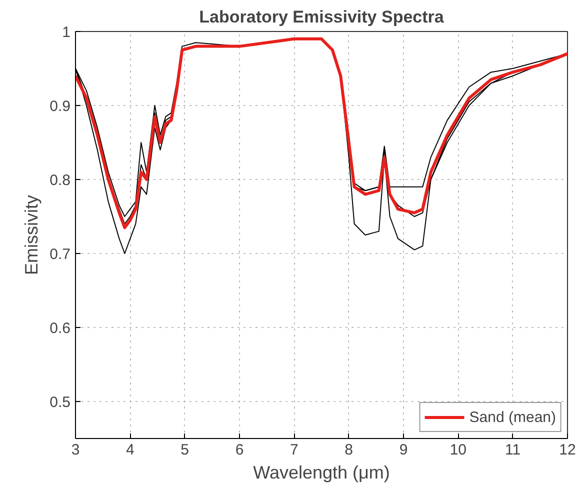 The height and width of the screenshot is (485, 579). What do you see at coordinates (60, 328) in the screenshot?
I see `y-tick-label: 0.6` at bounding box center [60, 328].